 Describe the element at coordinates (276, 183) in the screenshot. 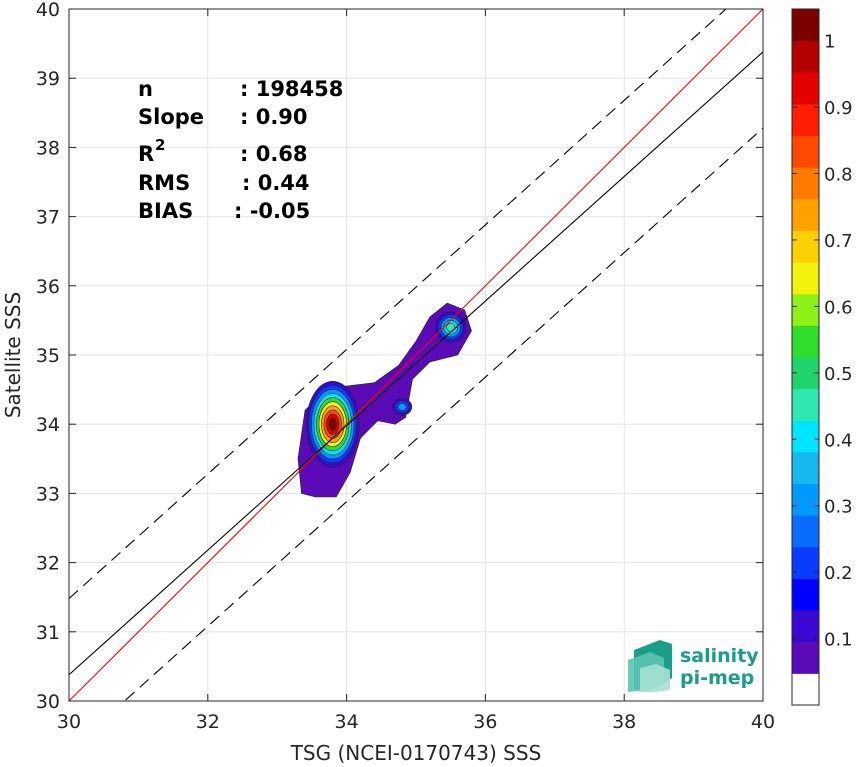

I see `stat-rms-value: : 0.44` at that location.